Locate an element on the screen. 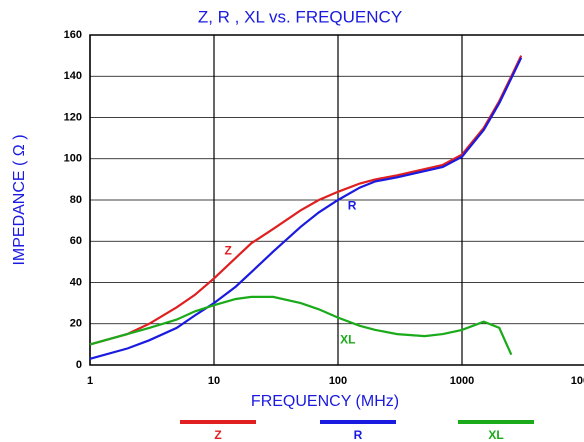  x-axis-label: FREQUENCY (MHz) is located at coordinates (325, 401).